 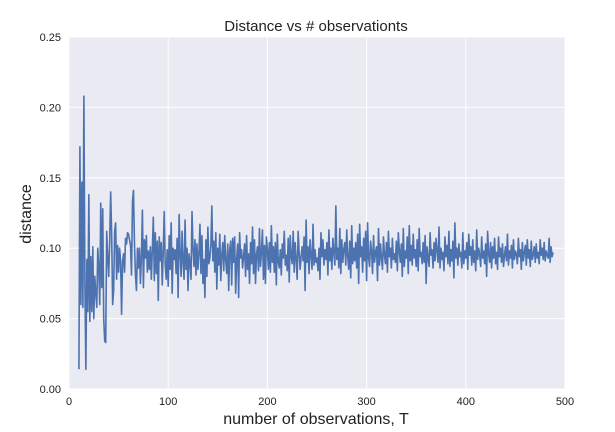 What do you see at coordinates (466, 402) in the screenshot?
I see `x-tick-label: 400` at bounding box center [466, 402].